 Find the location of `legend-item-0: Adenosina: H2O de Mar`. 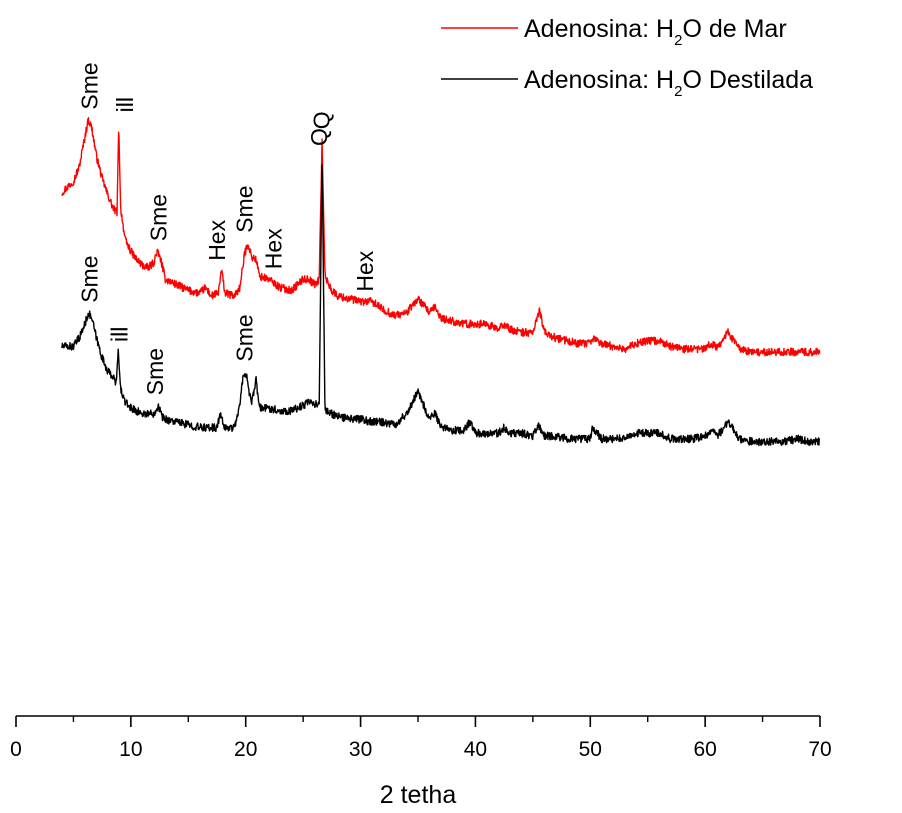

legend-item-0: Adenosina: H2O de Mar is located at coordinates (614, 32).